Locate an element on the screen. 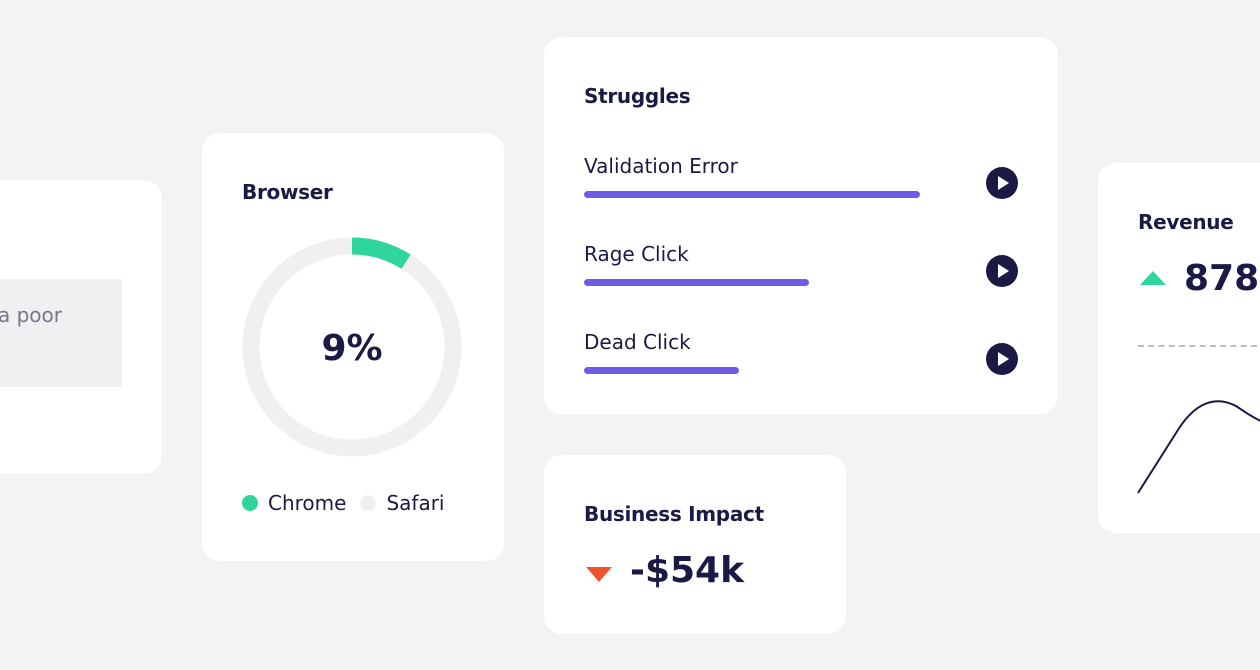 This screenshot has width=1260, height=670. revenue-line-chart is located at coordinates (1198, 447).